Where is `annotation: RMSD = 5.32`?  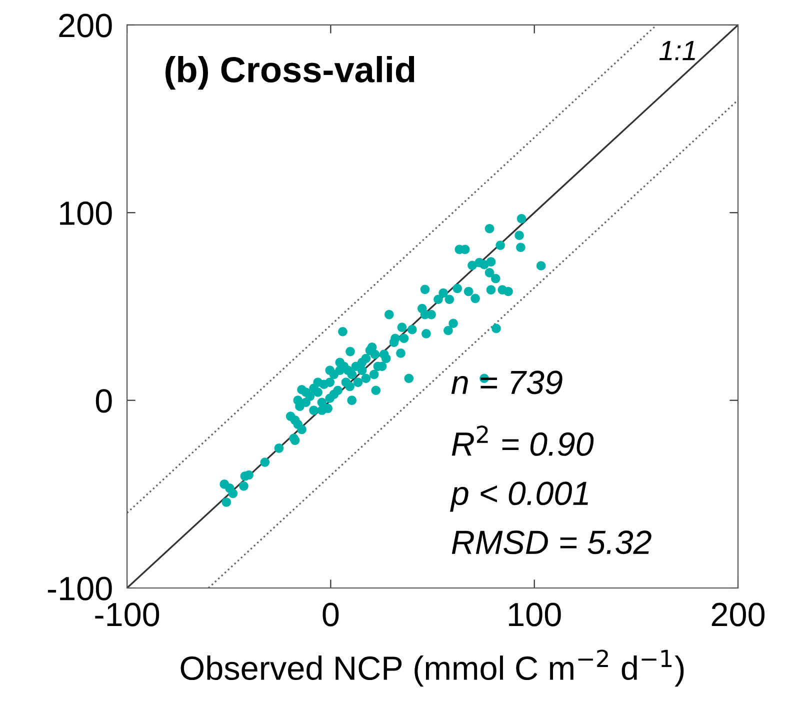
annotation: RMSD = 5.32 is located at coordinates (552, 542).